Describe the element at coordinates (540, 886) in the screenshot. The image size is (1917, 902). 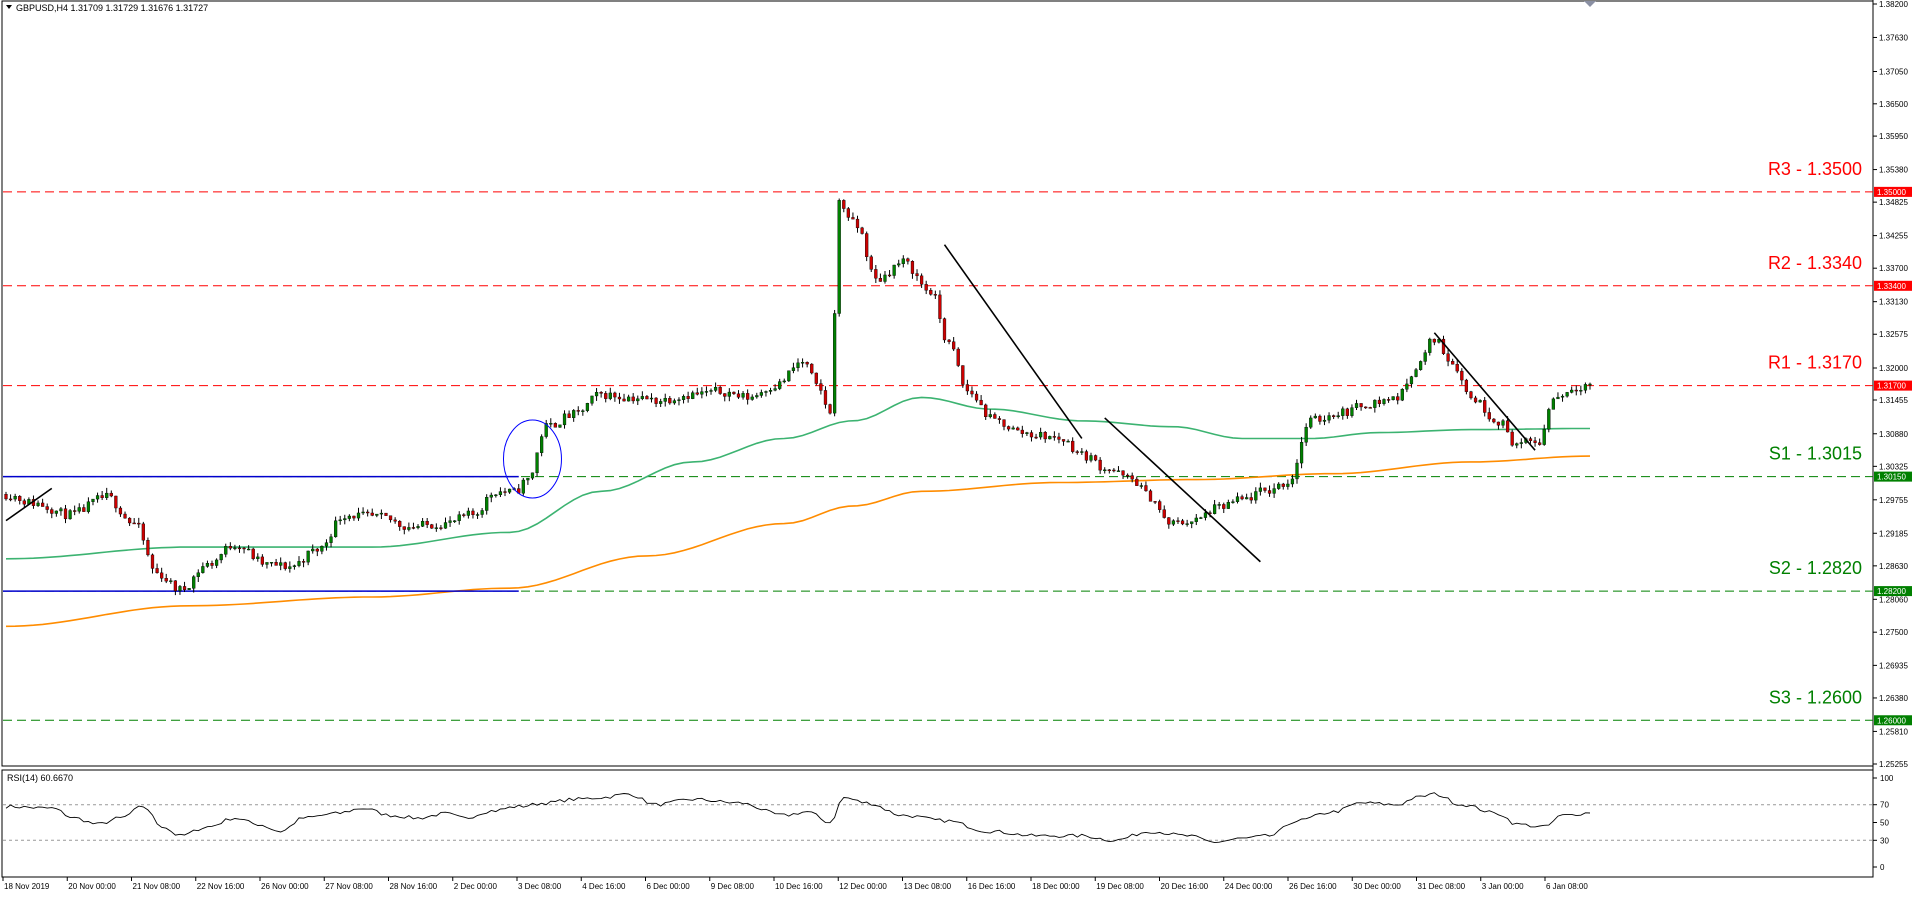
I see `time-tick-label: 3 Dec 08:00` at that location.